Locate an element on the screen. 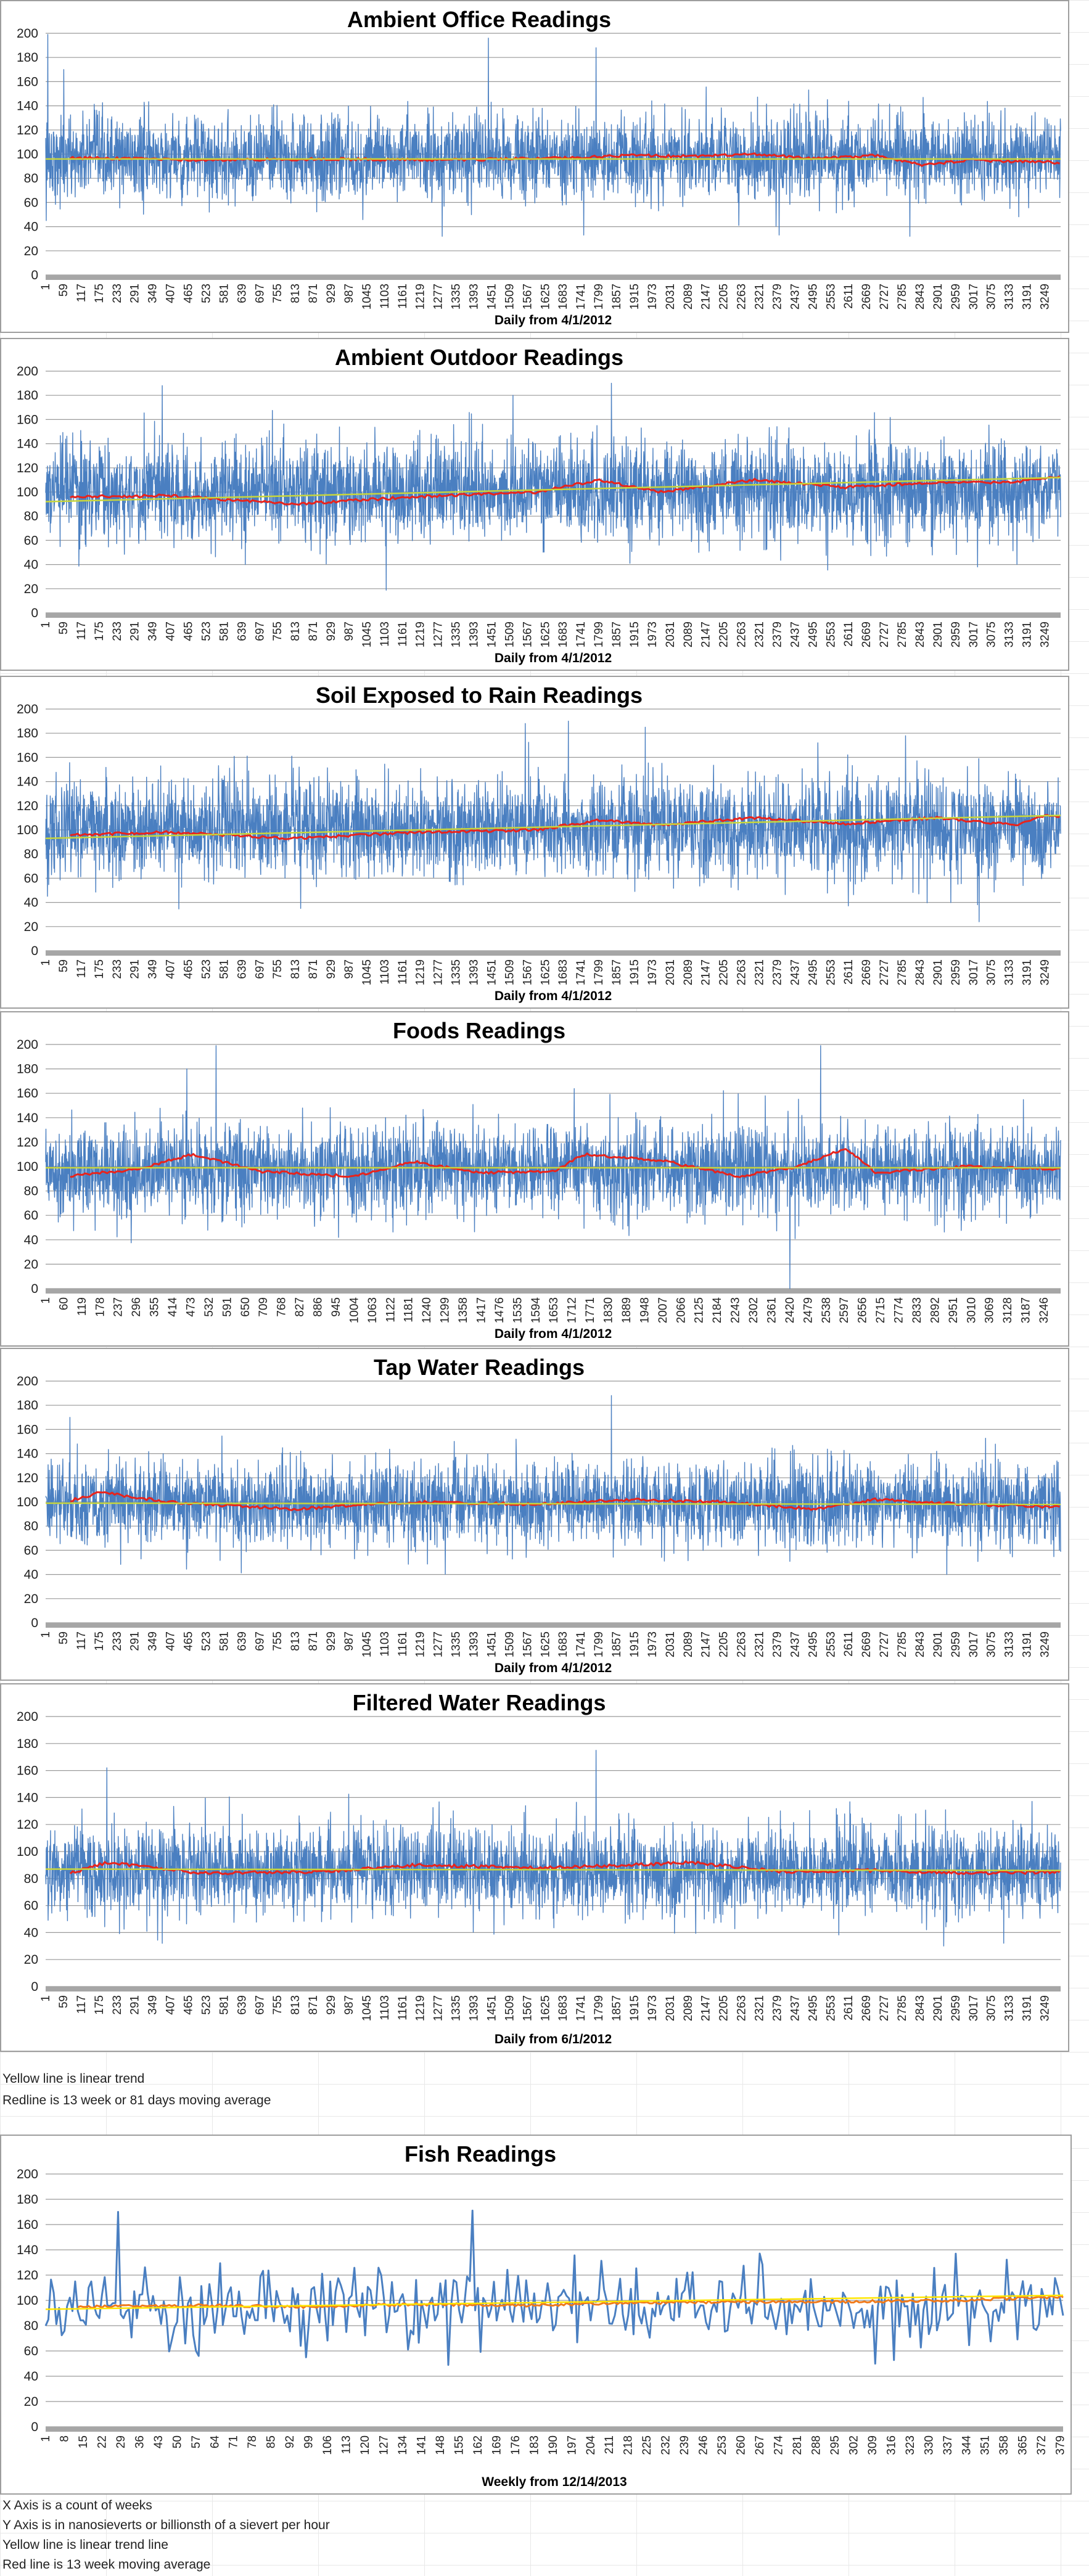  x-tick-label: 1 is located at coordinates (45, 624).